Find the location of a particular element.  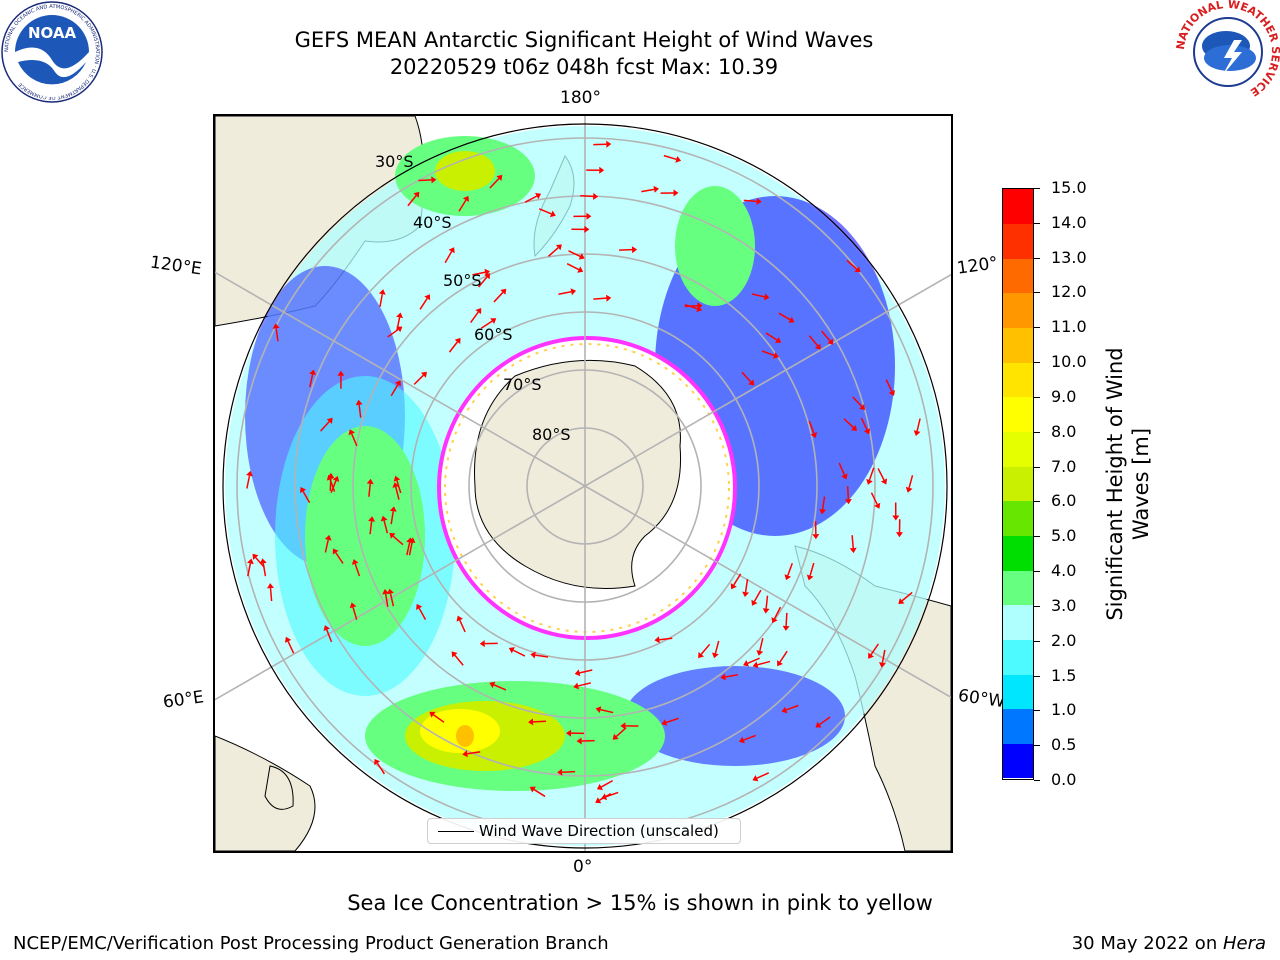

lon-label-60e: 60°E is located at coordinates (183, 700).